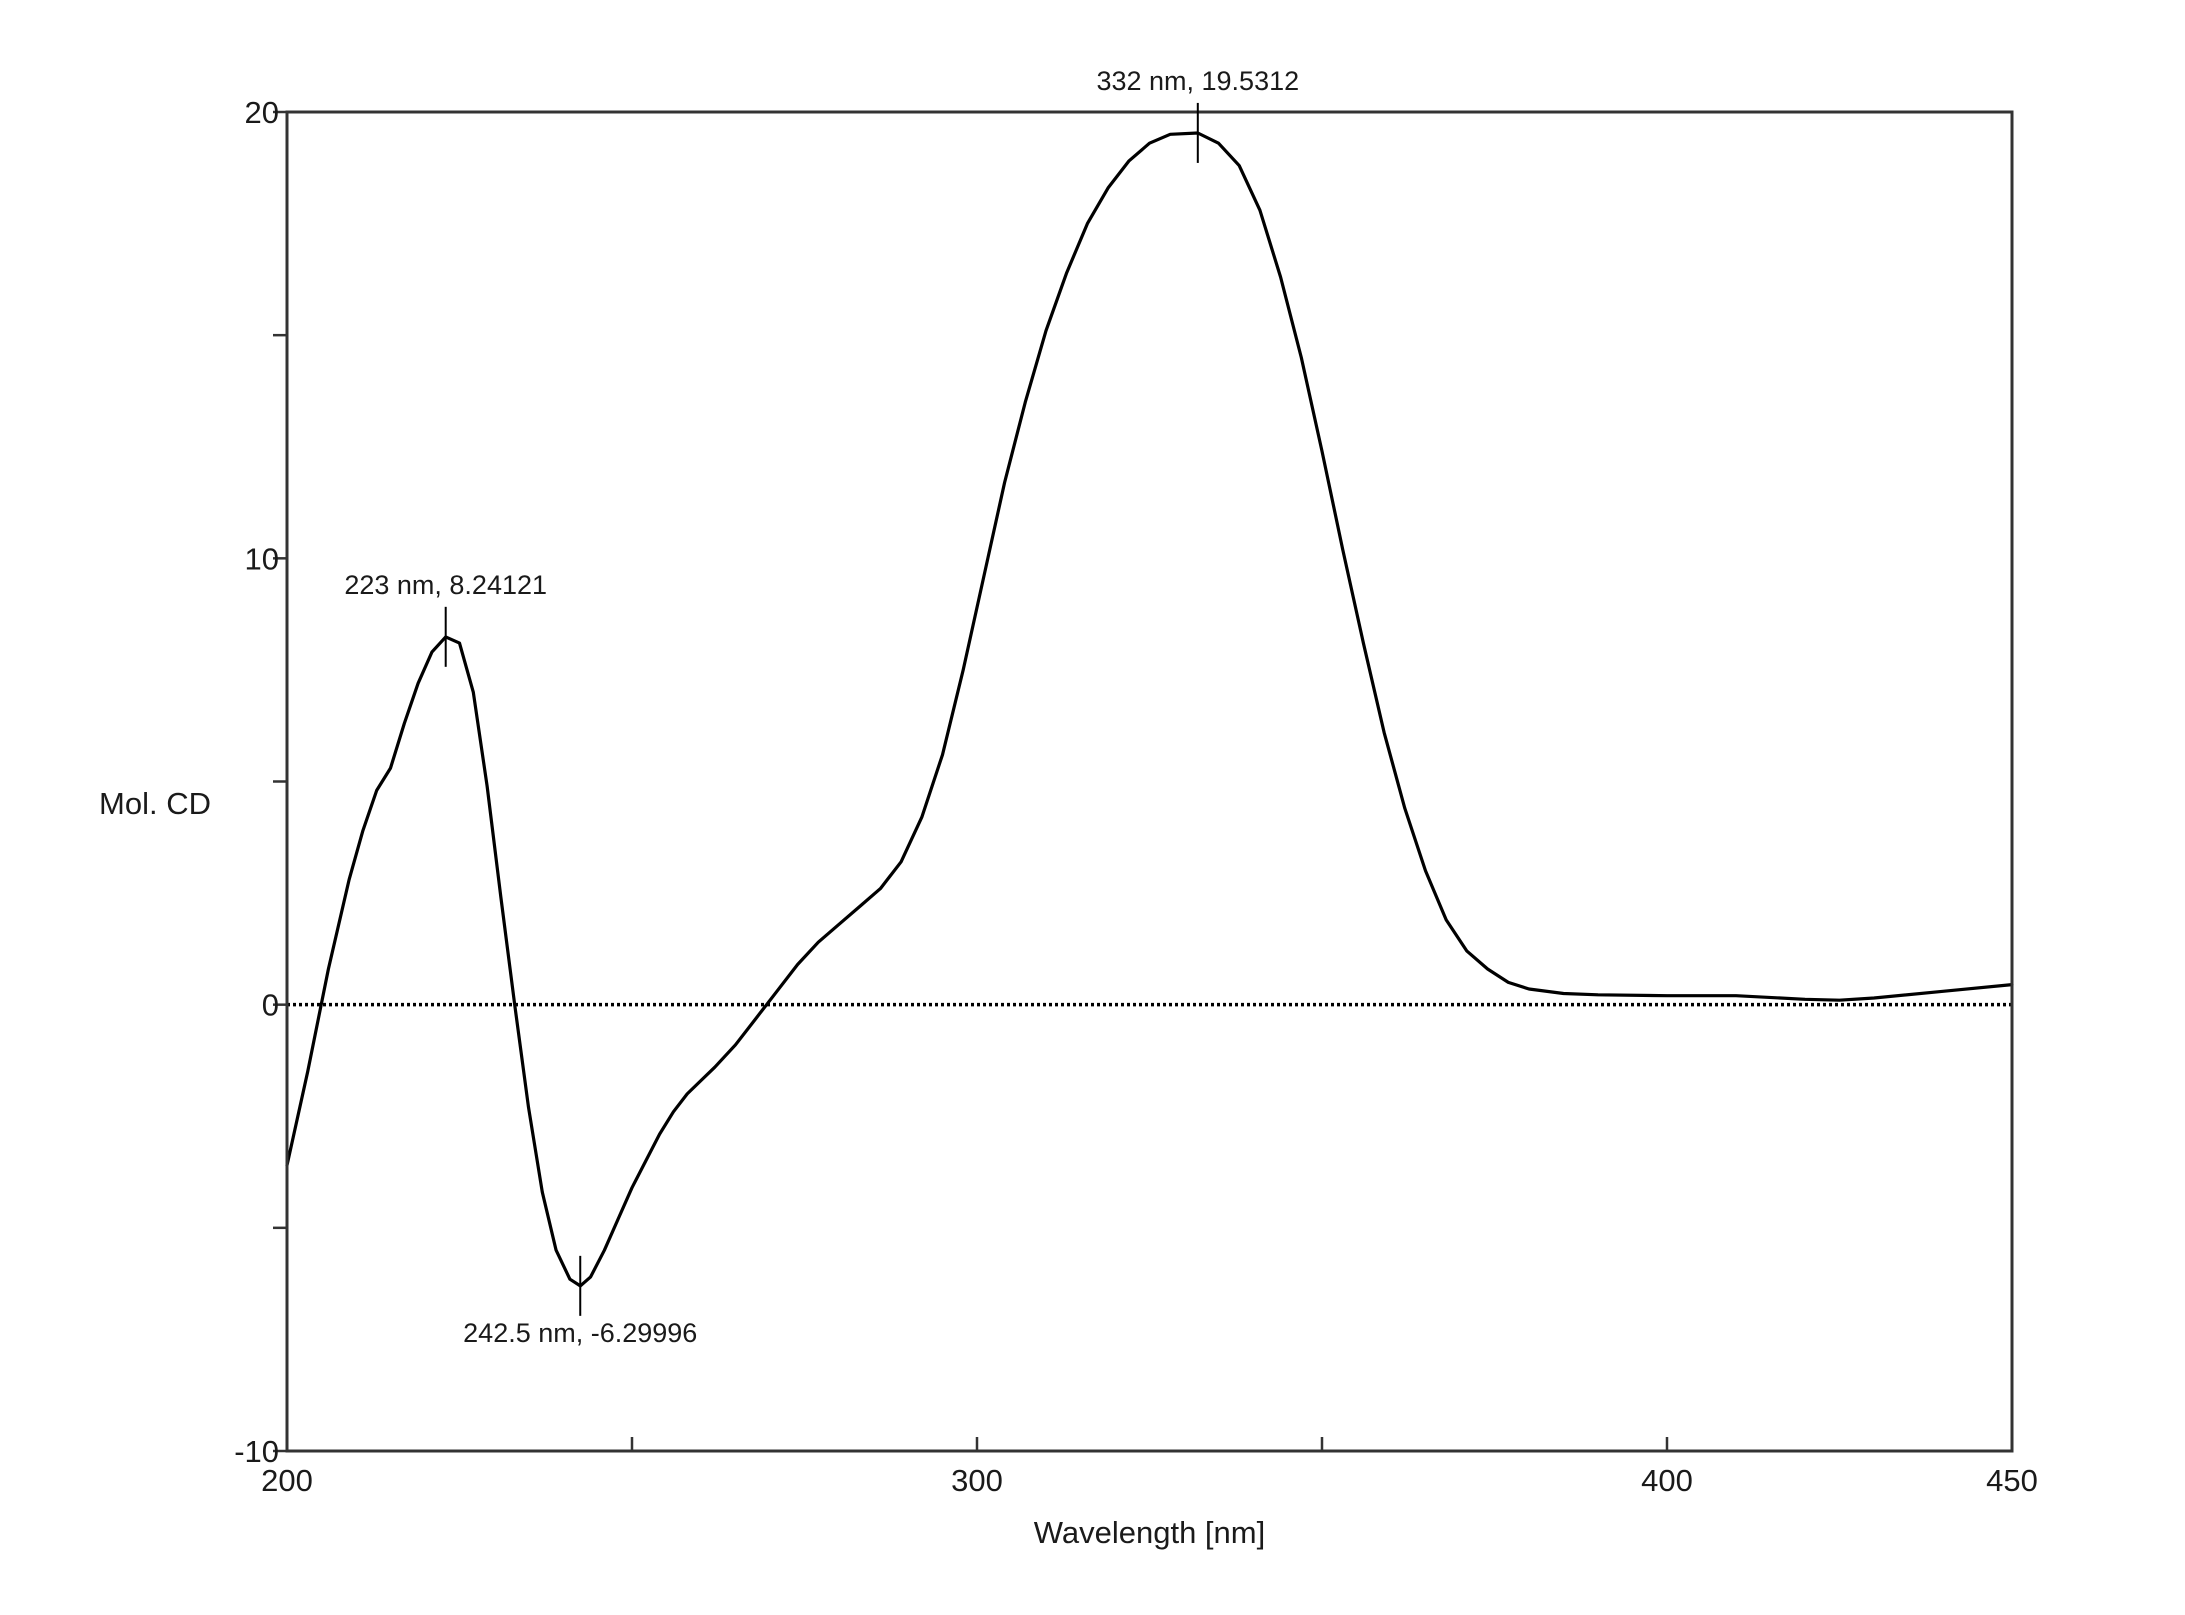 Image resolution: width=2185 pixels, height=1615 pixels. Describe the element at coordinates (262, 558) in the screenshot. I see `y-tick-label-4: 10` at that location.